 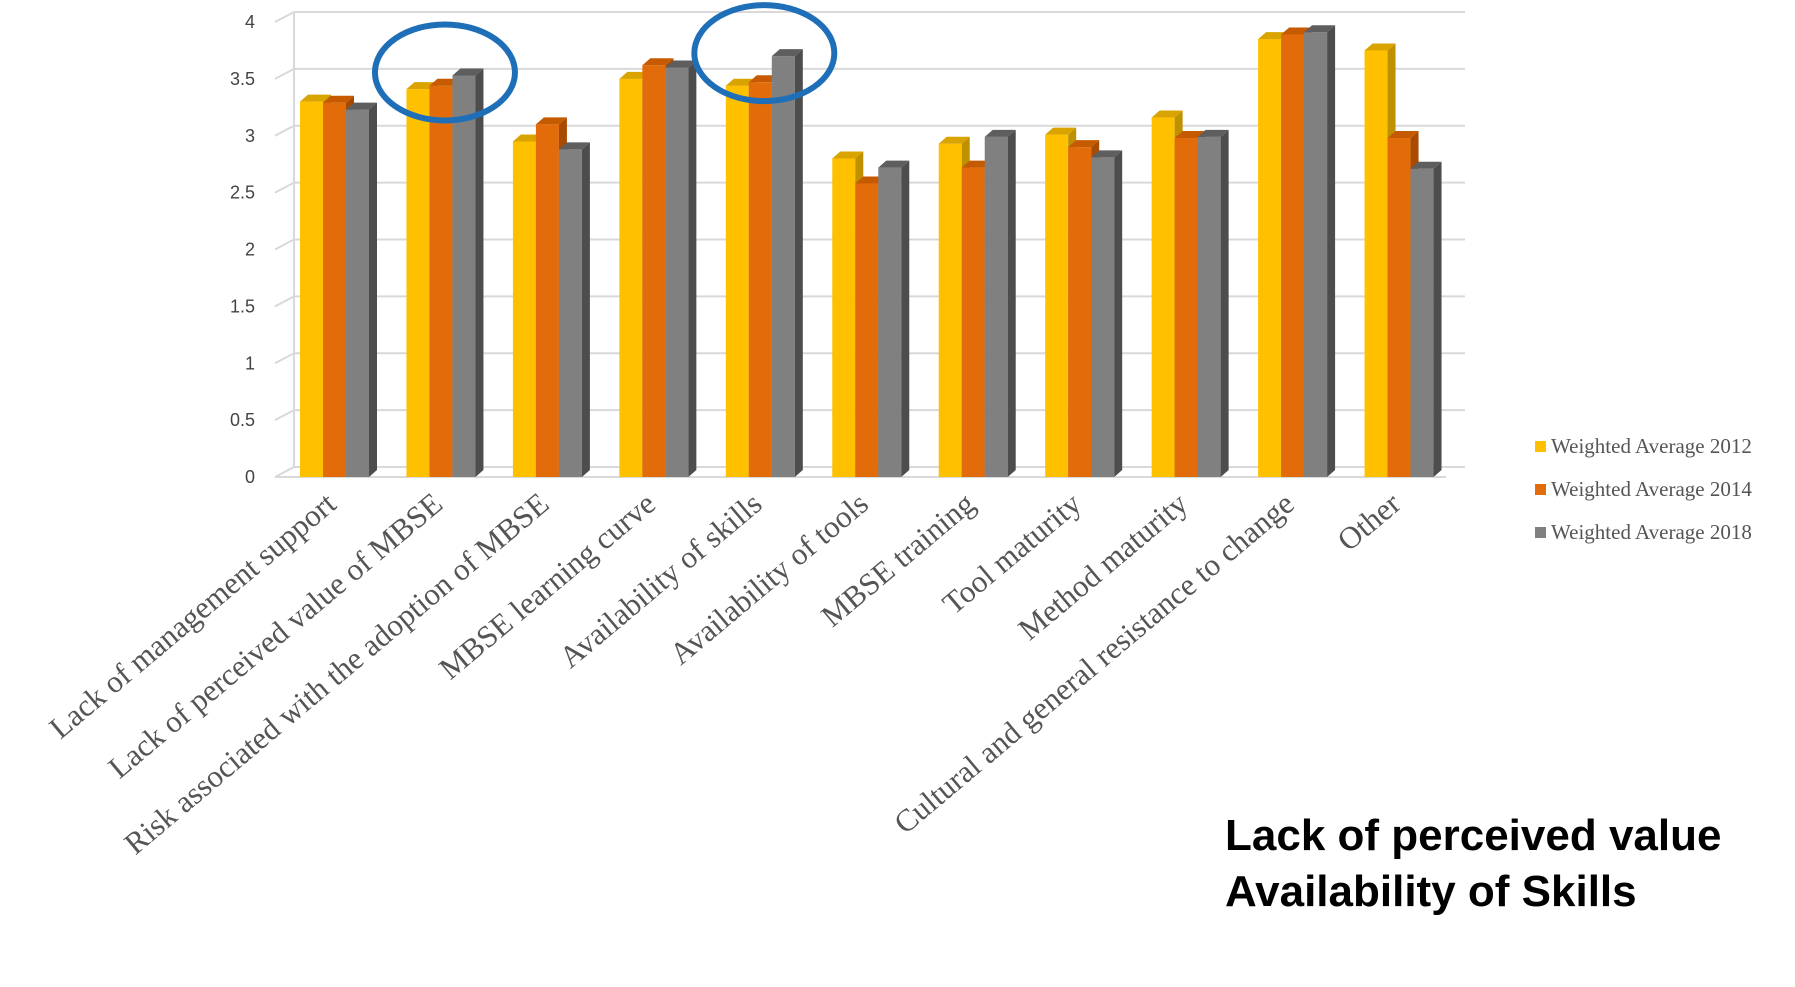 I want to click on note-line-2: Availability of Skills, so click(x=1431, y=891).